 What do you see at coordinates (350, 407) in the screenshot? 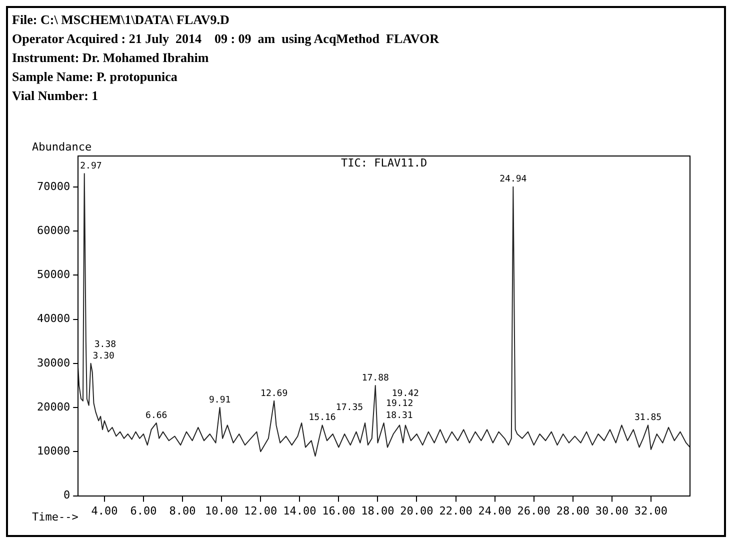
I see `annotation: 17.35` at bounding box center [350, 407].